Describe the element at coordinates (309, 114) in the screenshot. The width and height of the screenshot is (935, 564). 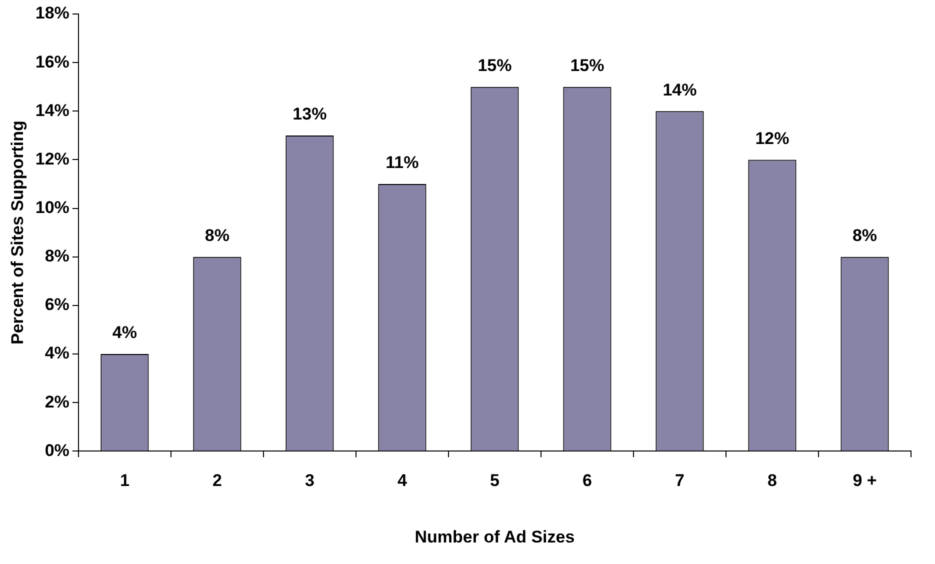
I see `data-label: 13%` at that location.